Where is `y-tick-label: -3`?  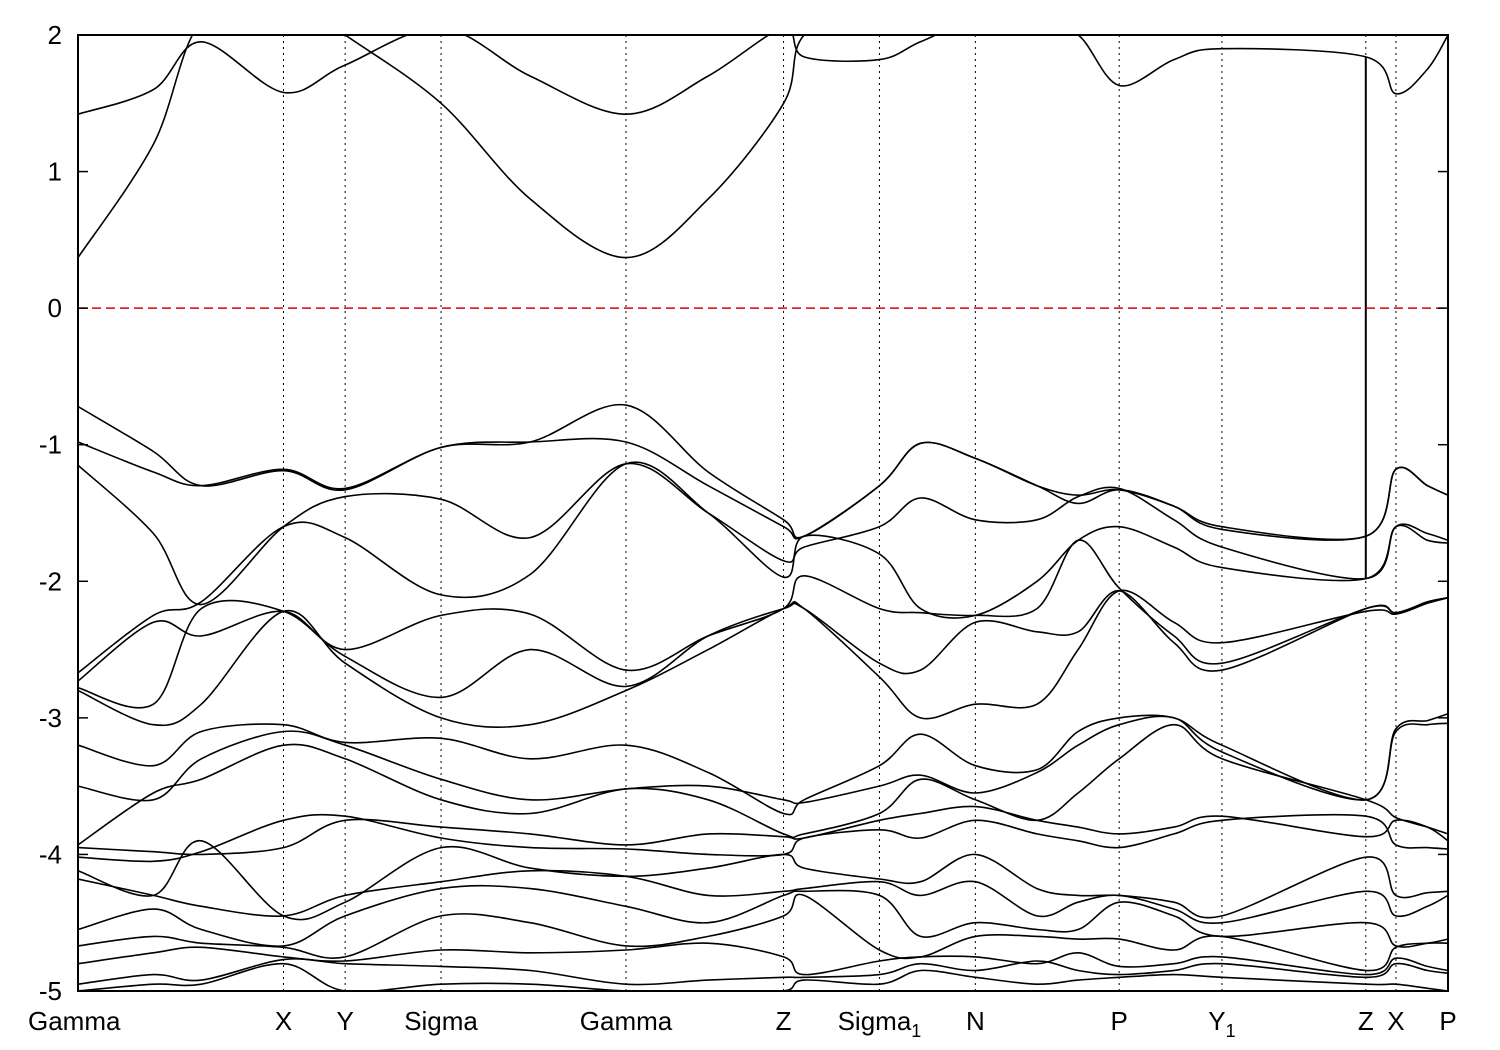 y-tick-label: -3 is located at coordinates (50, 718).